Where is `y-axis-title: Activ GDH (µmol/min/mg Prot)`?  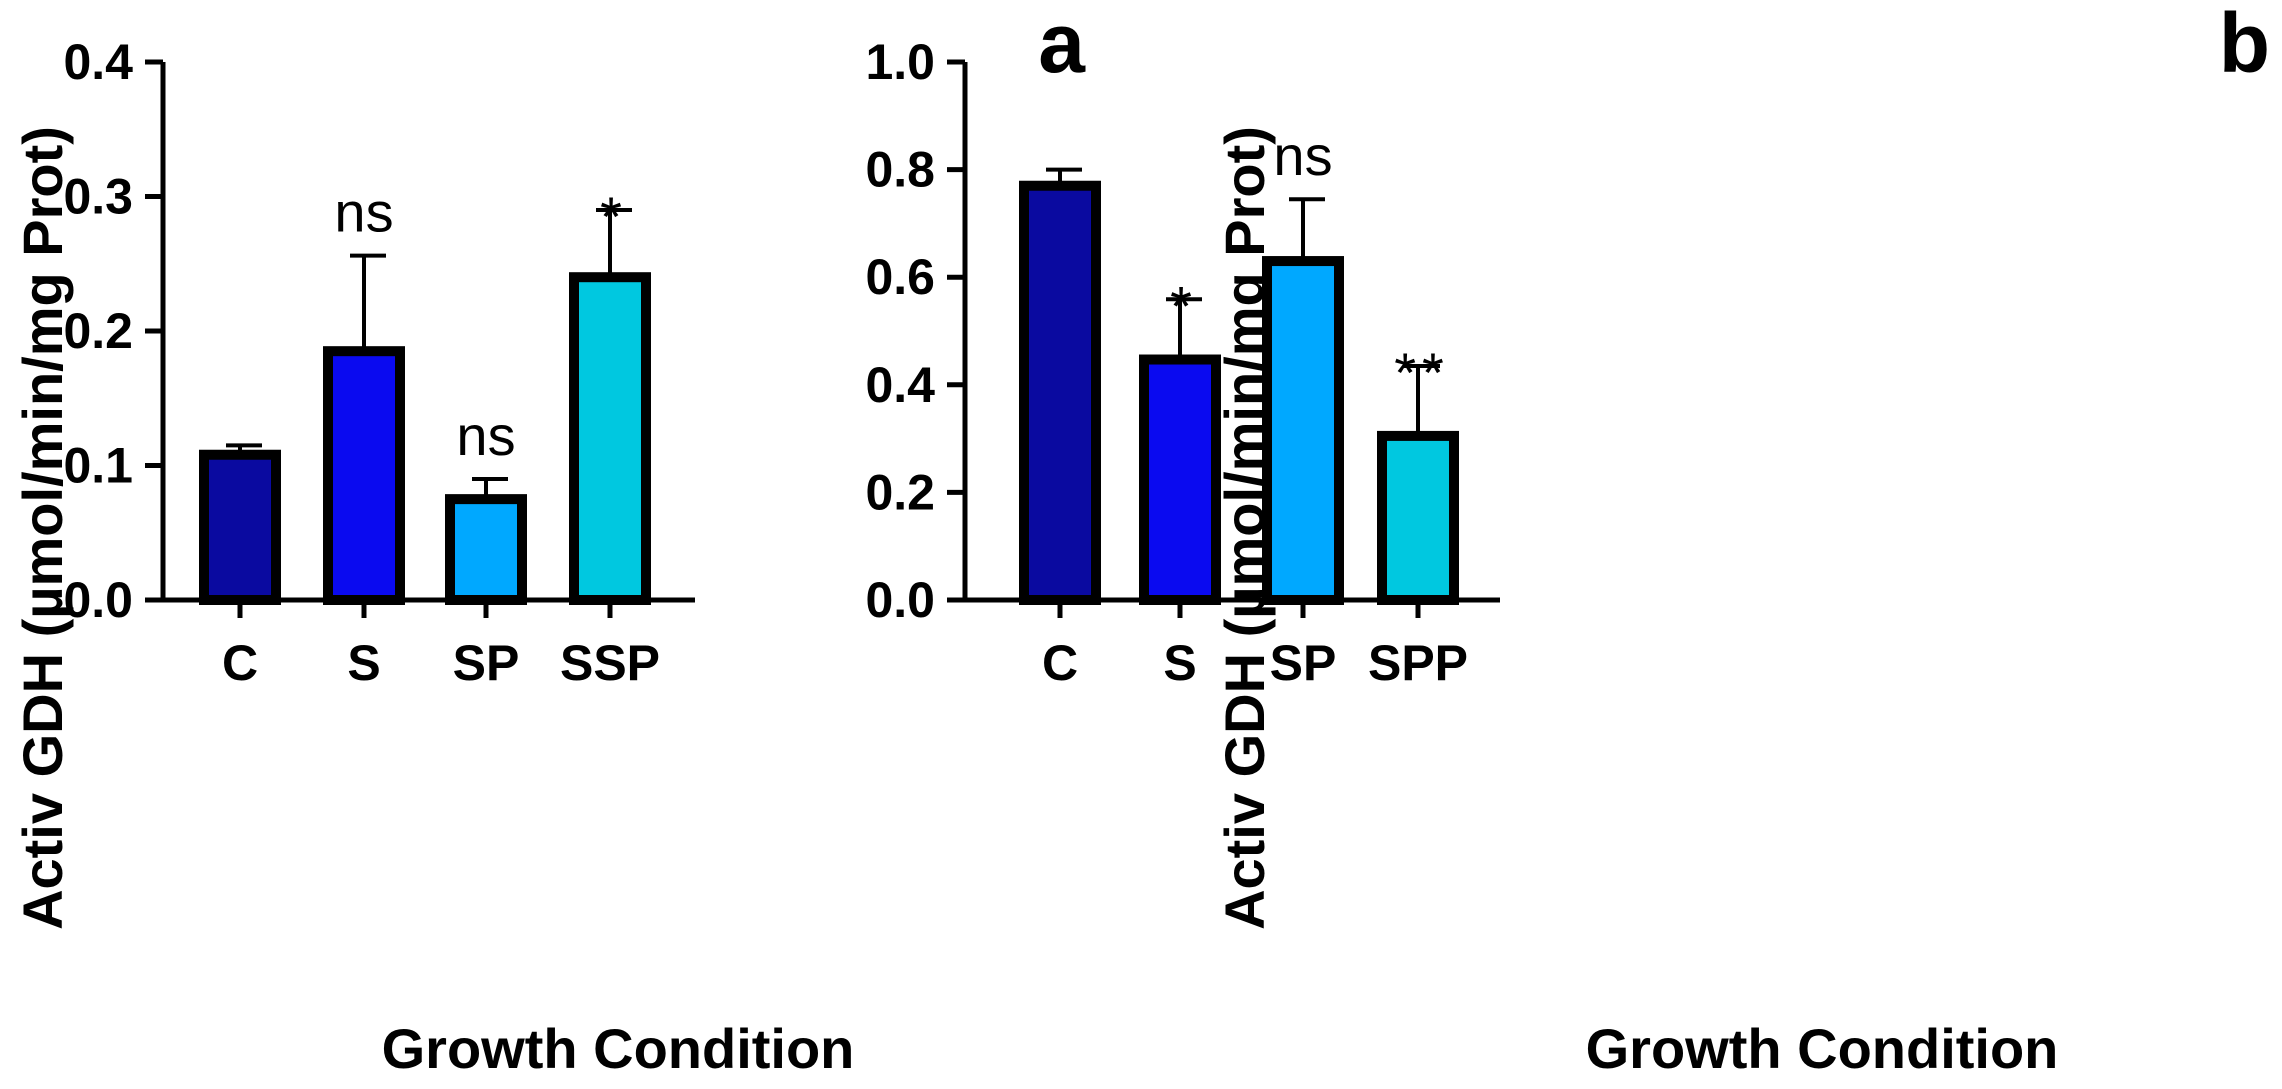
y-axis-title: Activ GDH (µmol/min/mg Prot) is located at coordinates (42, 528).